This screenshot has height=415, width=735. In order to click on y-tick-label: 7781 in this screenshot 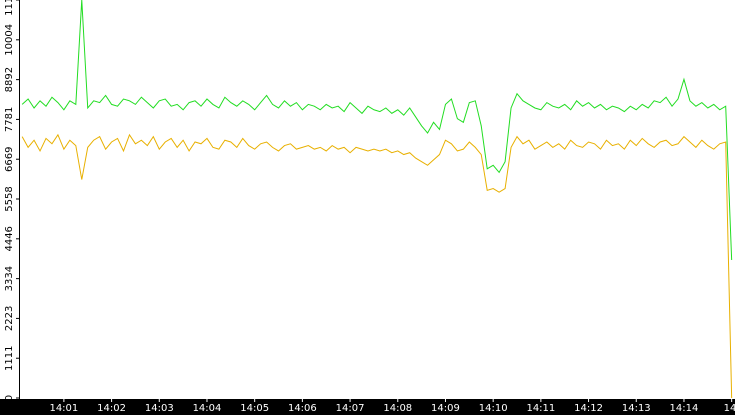, I will do `click(9, 119)`.